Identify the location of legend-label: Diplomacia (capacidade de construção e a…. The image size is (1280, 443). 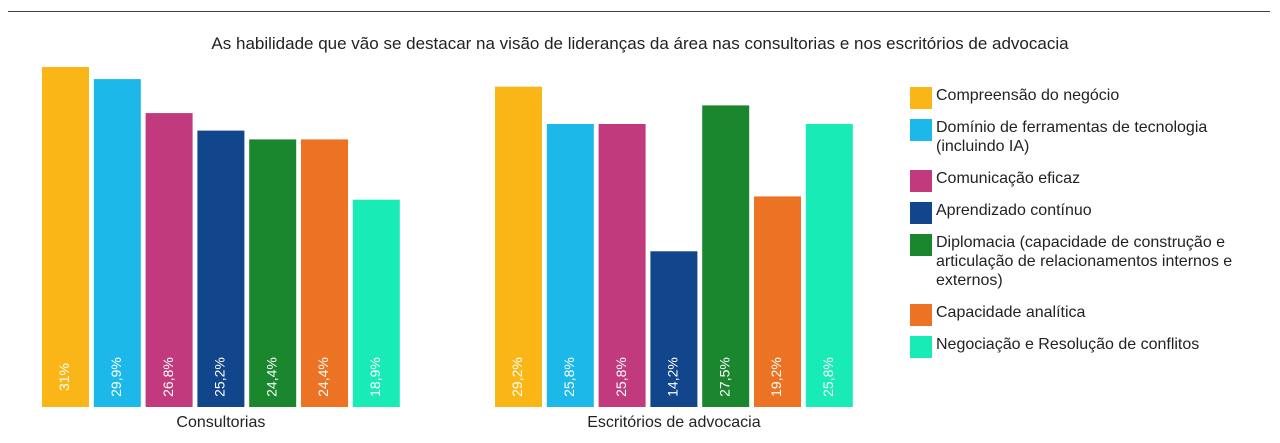
(1084, 261).